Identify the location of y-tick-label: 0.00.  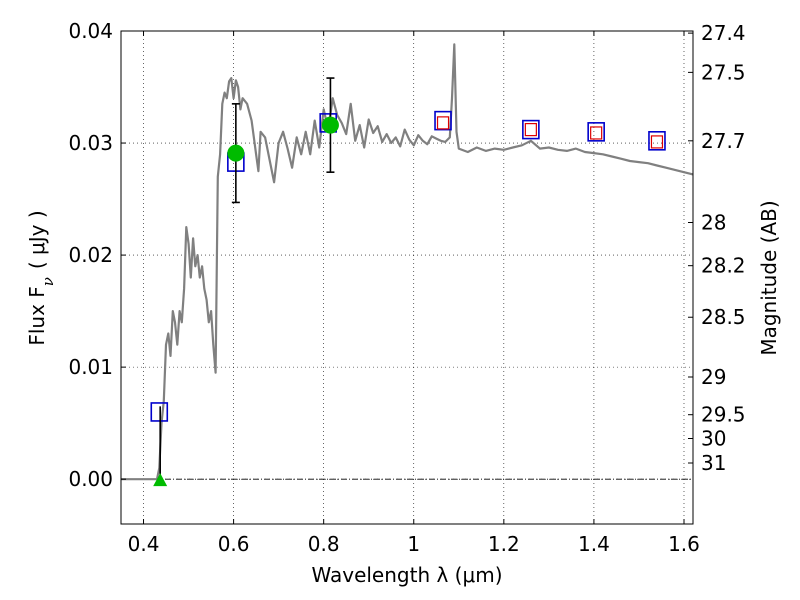
(90, 479).